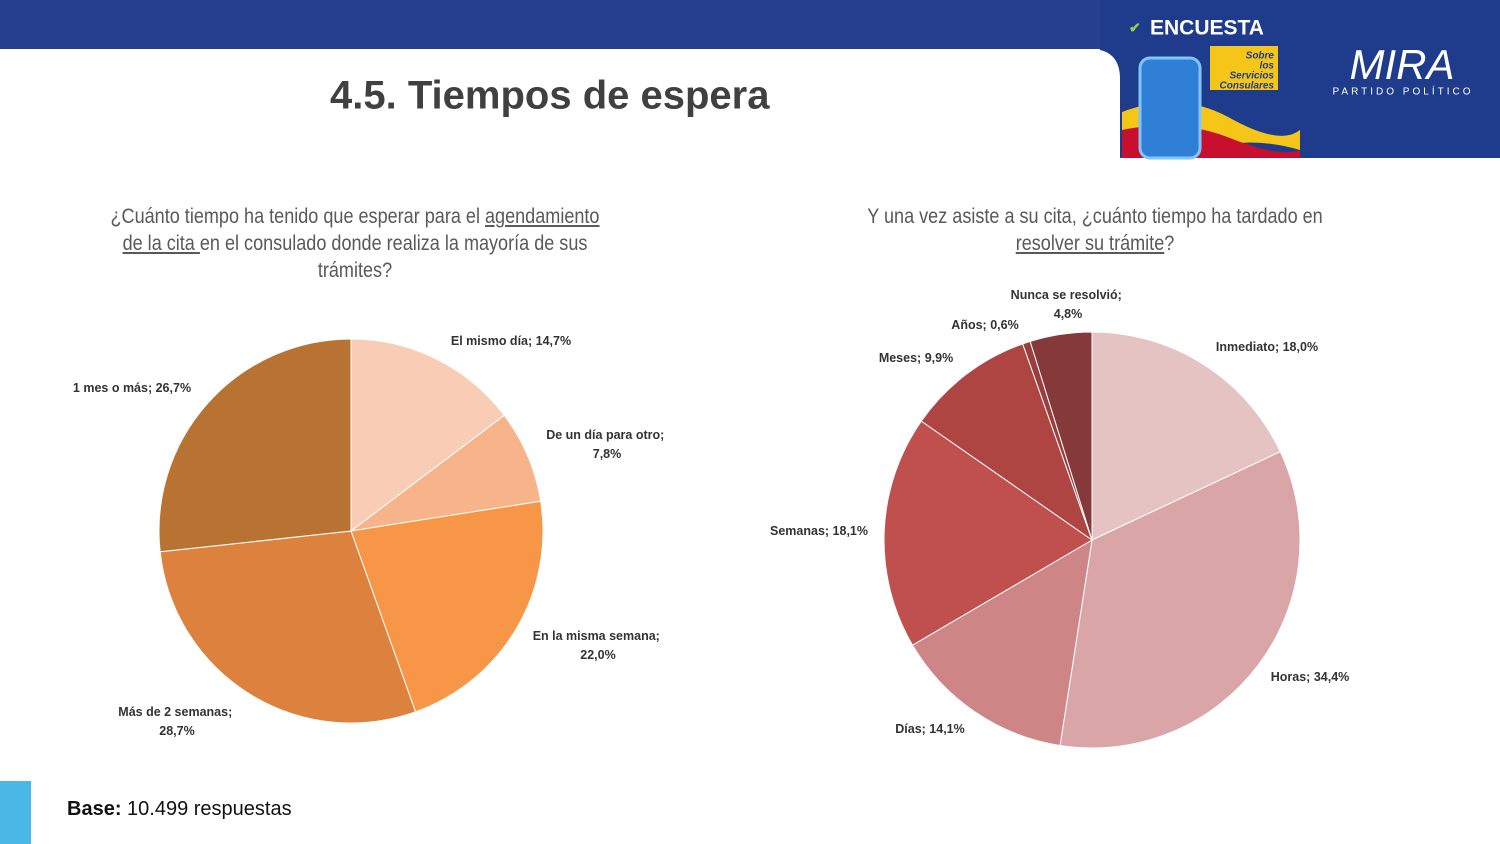 Image resolution: width=1500 pixels, height=844 pixels. I want to click on slice-label: Días; 14,1%, so click(930, 729).